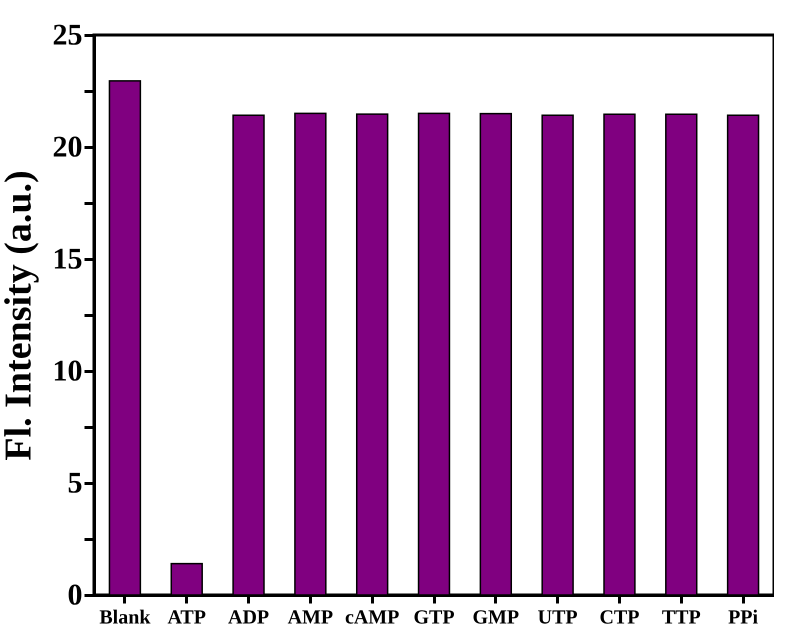 This screenshot has width=807, height=641. I want to click on y-tick-label: 15, so click(67, 259).